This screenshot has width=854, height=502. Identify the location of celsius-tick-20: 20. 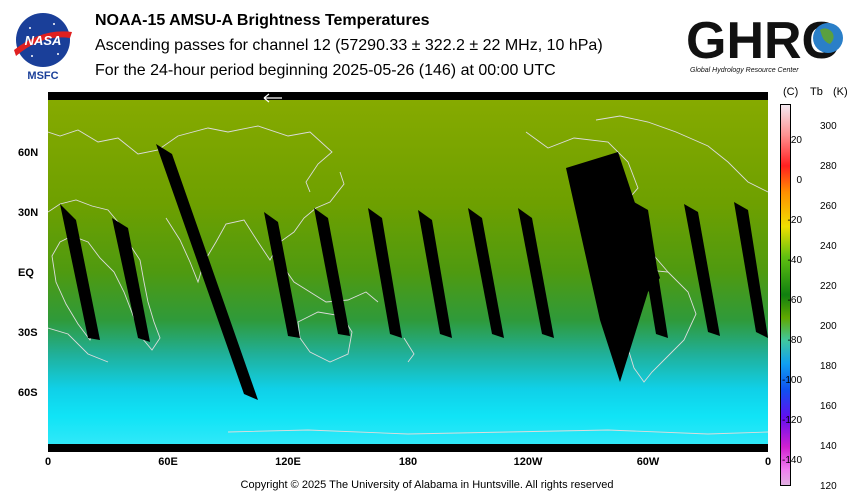
(796, 140).